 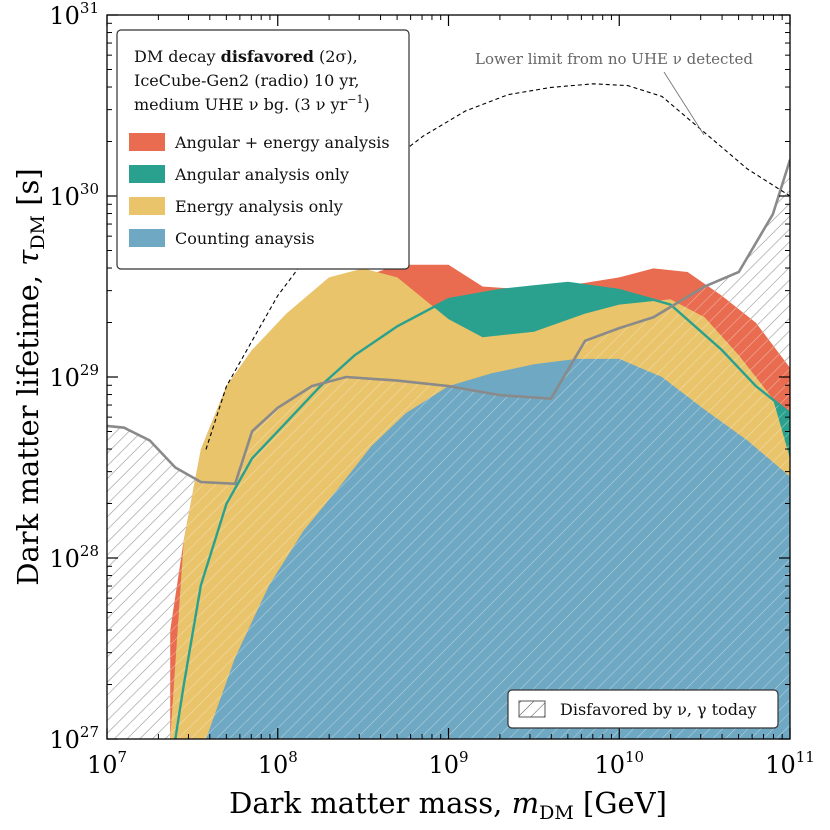 What do you see at coordinates (89, 8) in the screenshot?
I see `y-tick-exponent: 31` at bounding box center [89, 8].